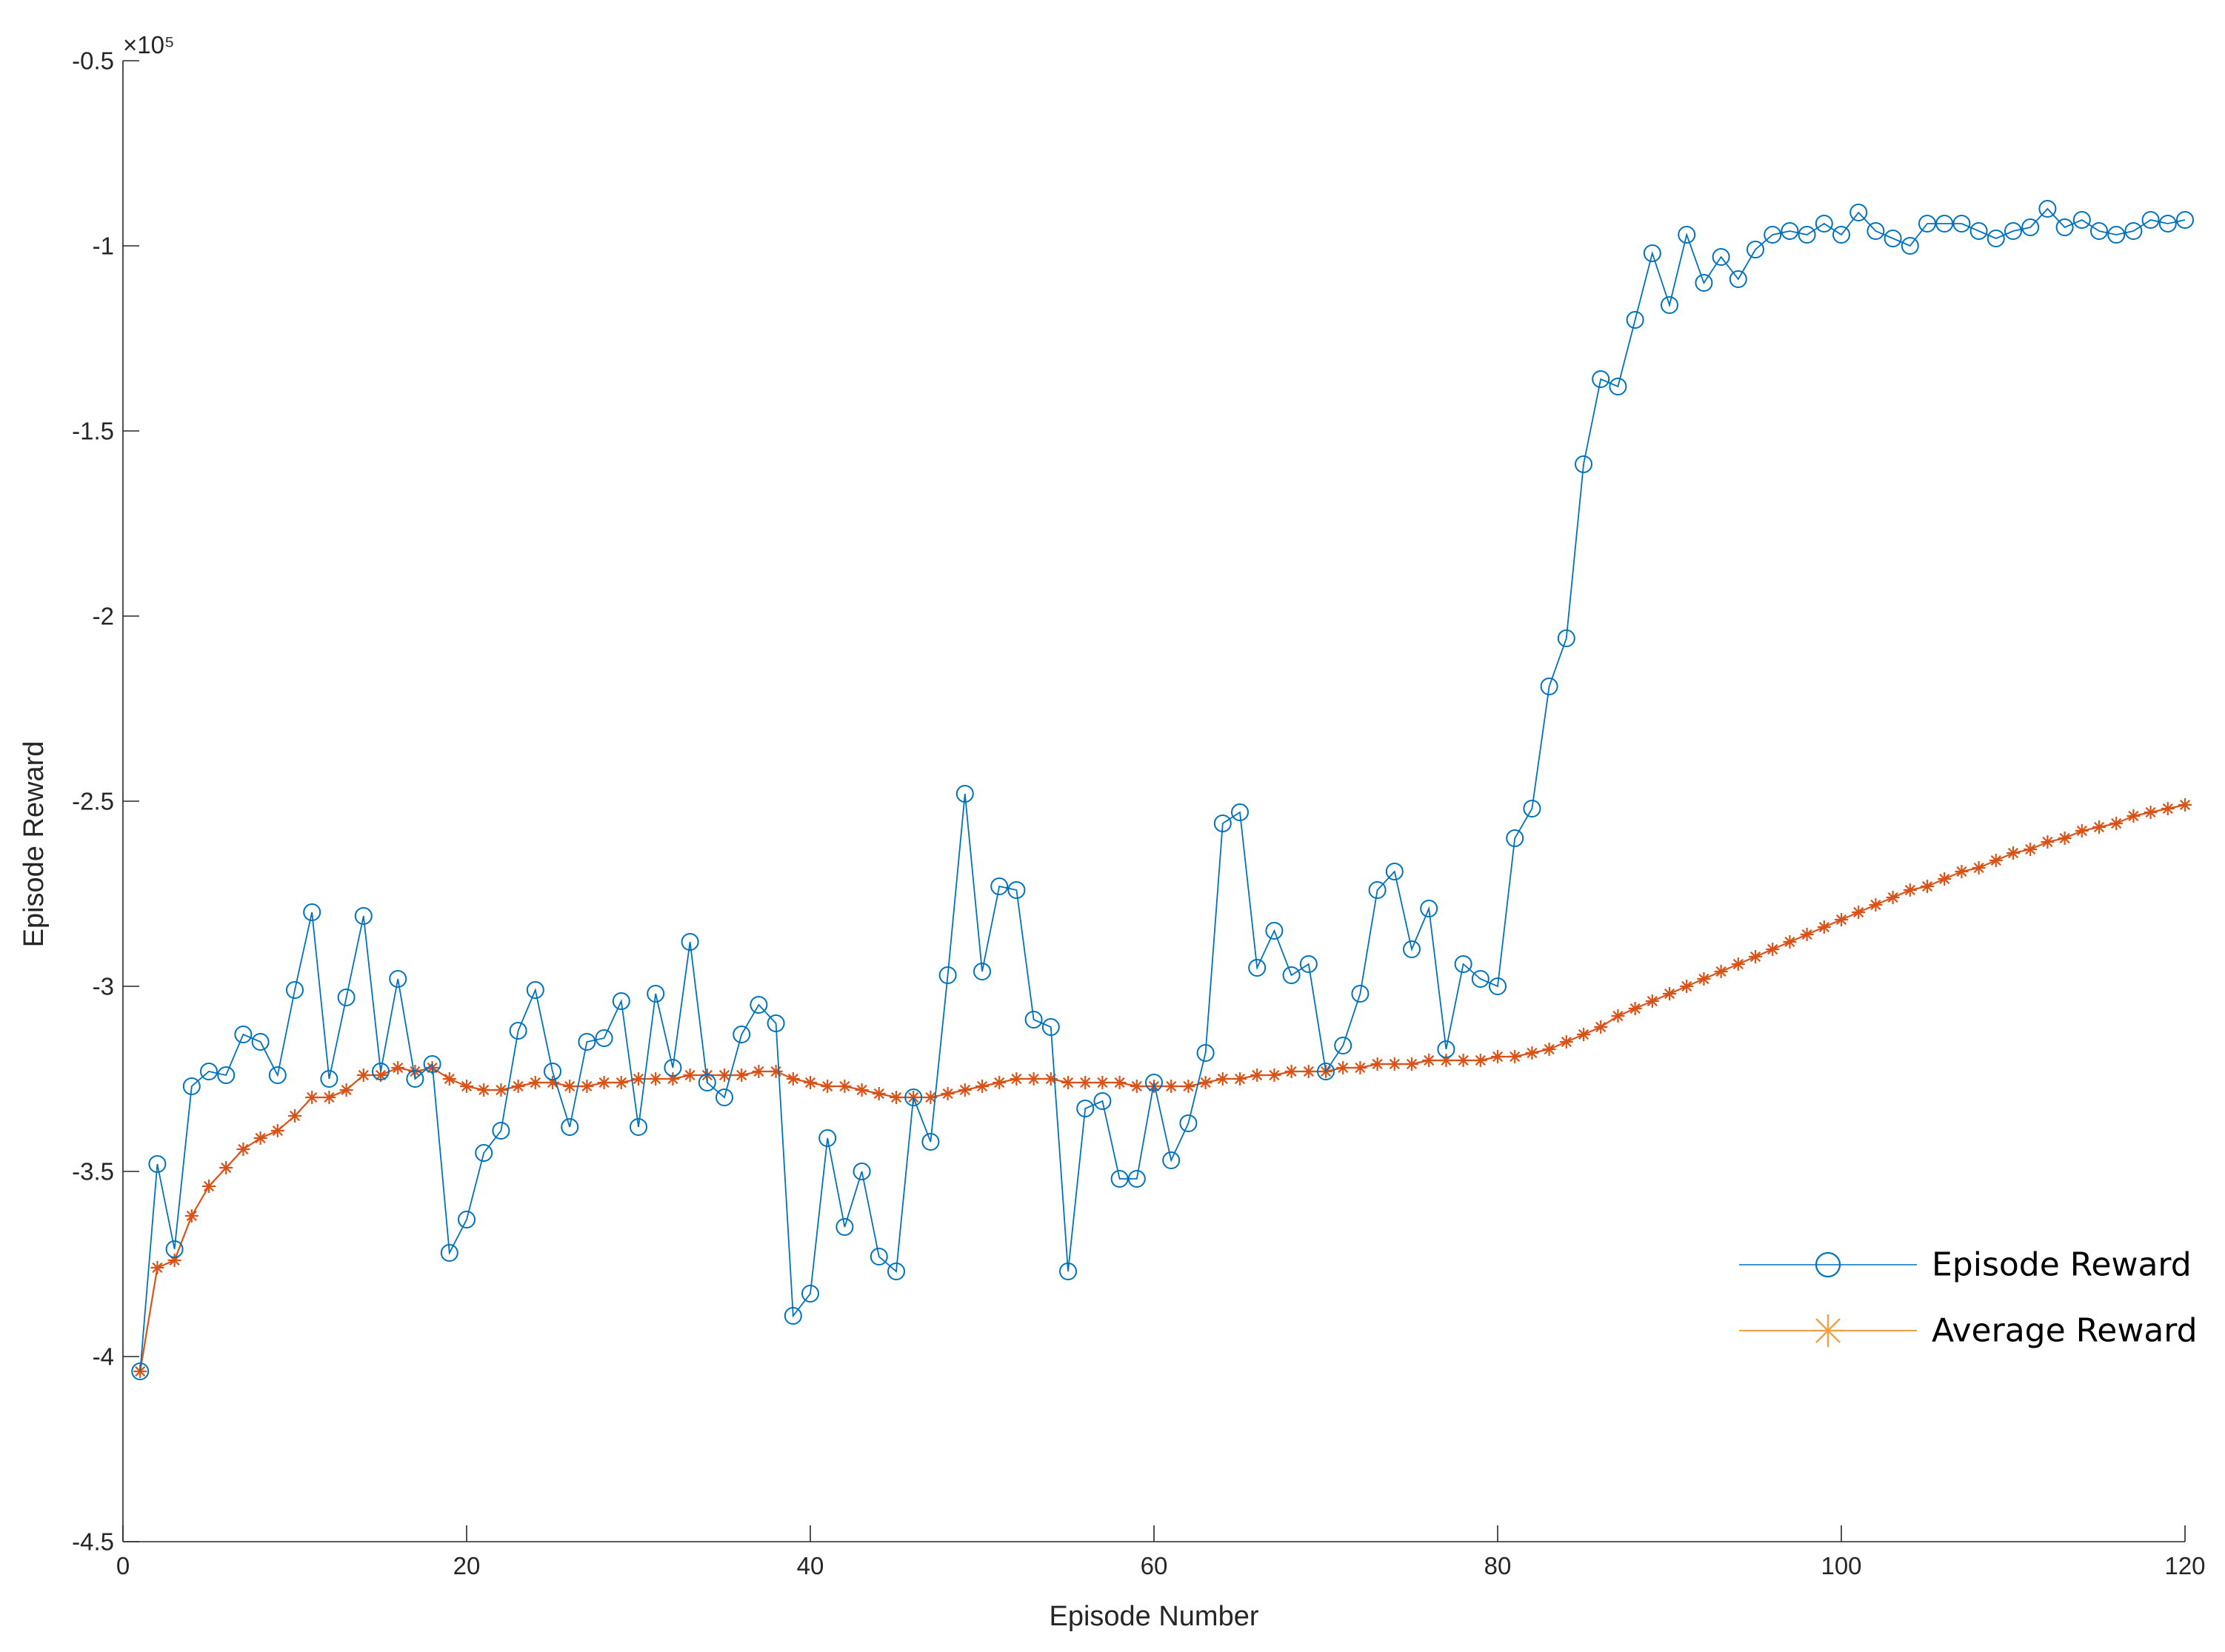 The width and height of the screenshot is (2225, 1652). What do you see at coordinates (1154, 1565) in the screenshot?
I see `x-tick-label: 60` at bounding box center [1154, 1565].